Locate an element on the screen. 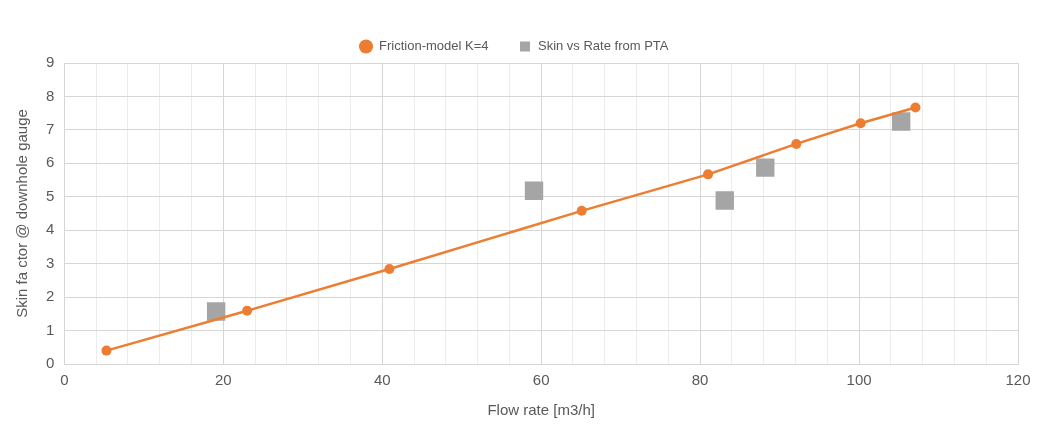  y-tick-label: 0 is located at coordinates (50, 363).